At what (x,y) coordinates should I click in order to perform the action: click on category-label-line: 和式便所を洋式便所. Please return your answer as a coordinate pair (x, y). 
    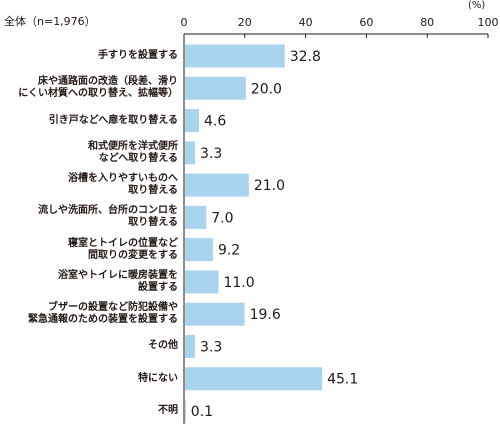
    Looking at the image, I should click on (133, 146).